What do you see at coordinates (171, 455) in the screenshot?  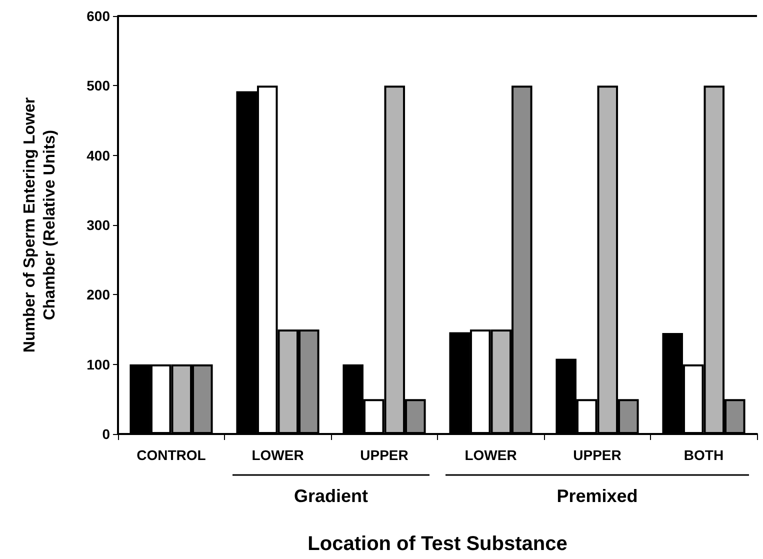 I see `x-tick-label: CONTROL` at bounding box center [171, 455].